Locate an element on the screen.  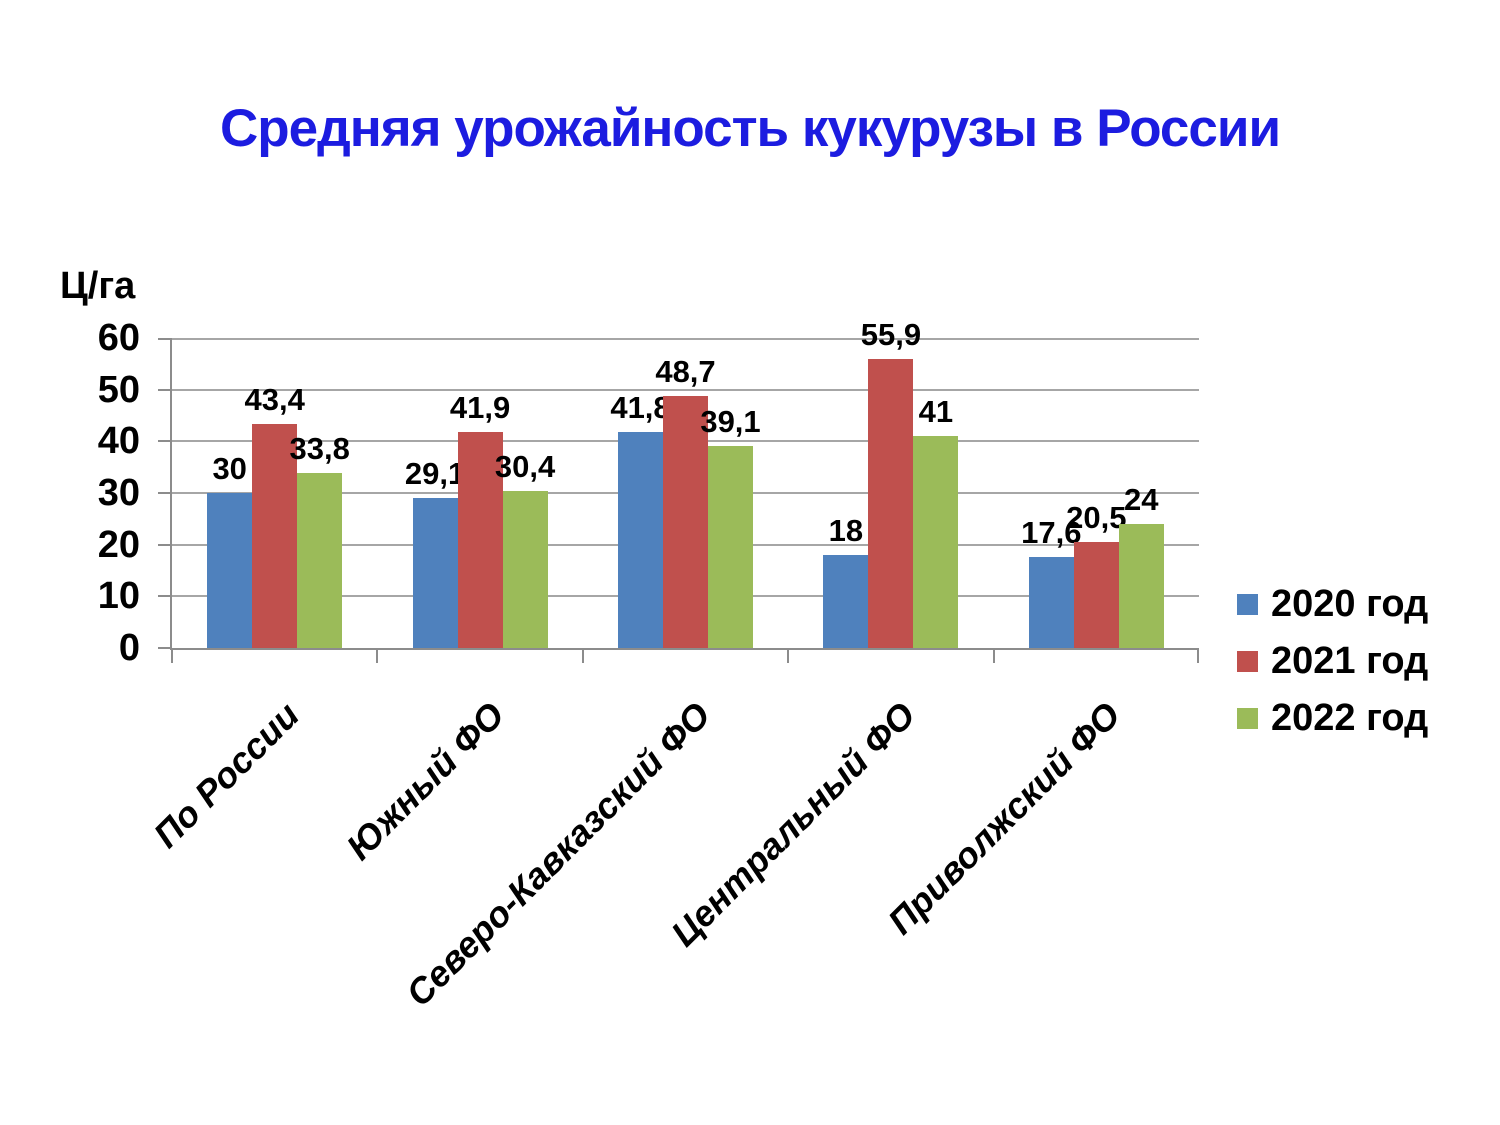
bar-2021-cat1 is located at coordinates (275, 535).